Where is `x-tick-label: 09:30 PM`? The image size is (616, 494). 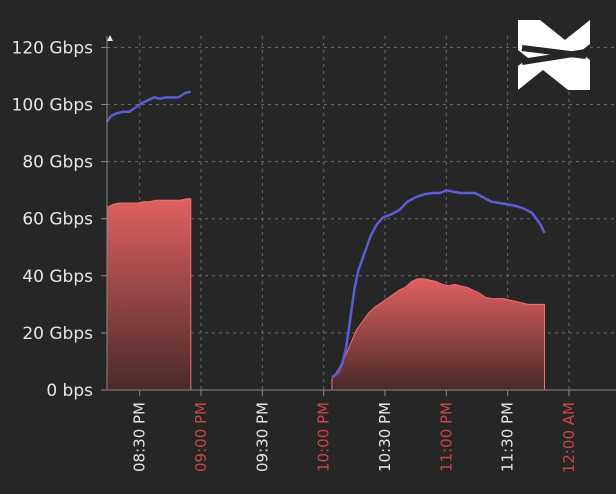
x-tick-label: 09:30 PM is located at coordinates (262, 437).